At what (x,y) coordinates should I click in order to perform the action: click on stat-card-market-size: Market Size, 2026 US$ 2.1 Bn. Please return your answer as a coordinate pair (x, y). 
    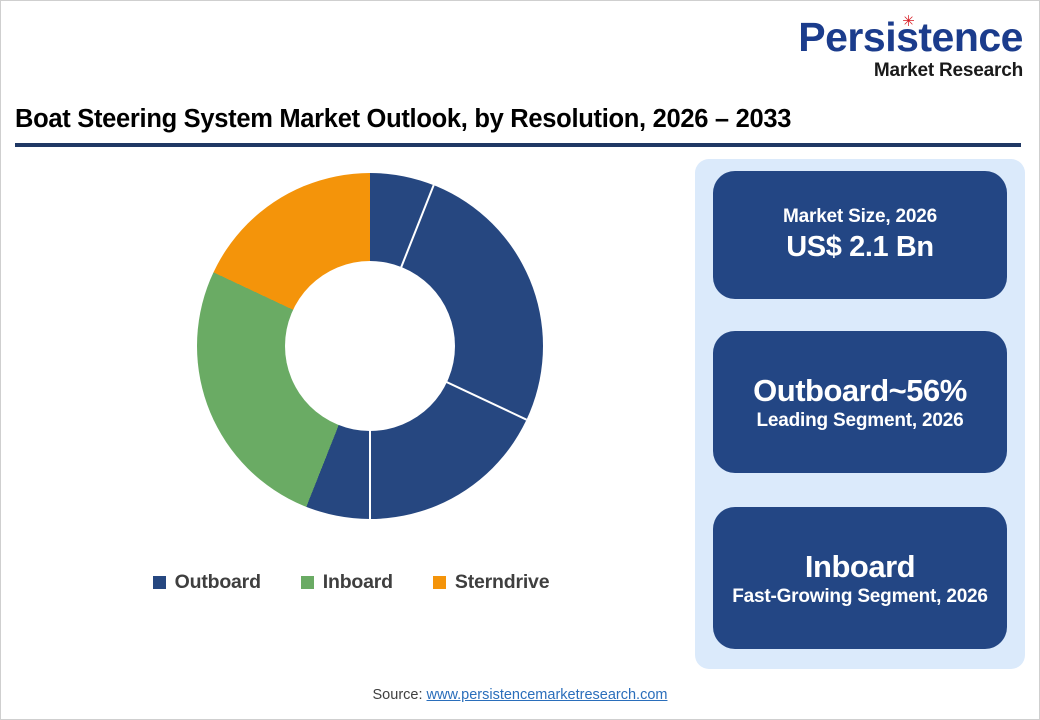
    Looking at the image, I should click on (860, 235).